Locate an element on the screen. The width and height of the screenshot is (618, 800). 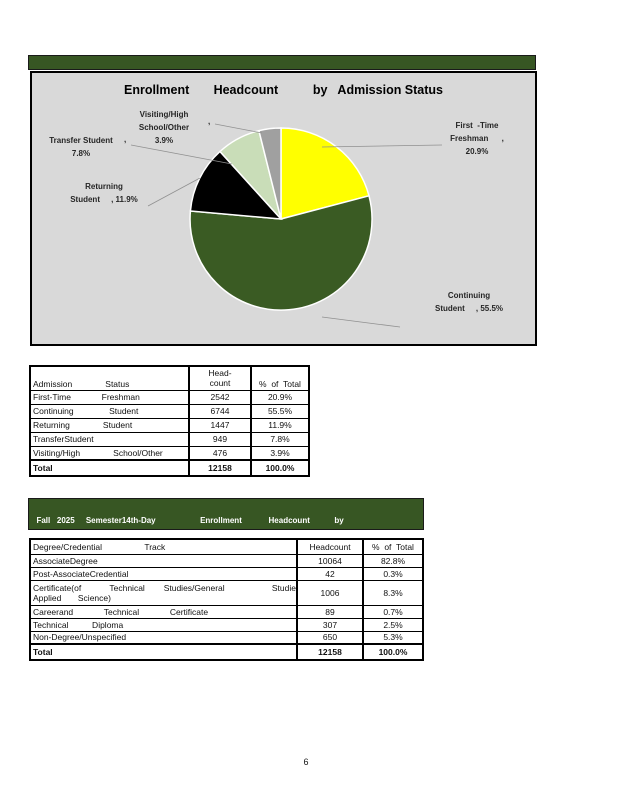
row-headcount: 476 is located at coordinates (220, 453).